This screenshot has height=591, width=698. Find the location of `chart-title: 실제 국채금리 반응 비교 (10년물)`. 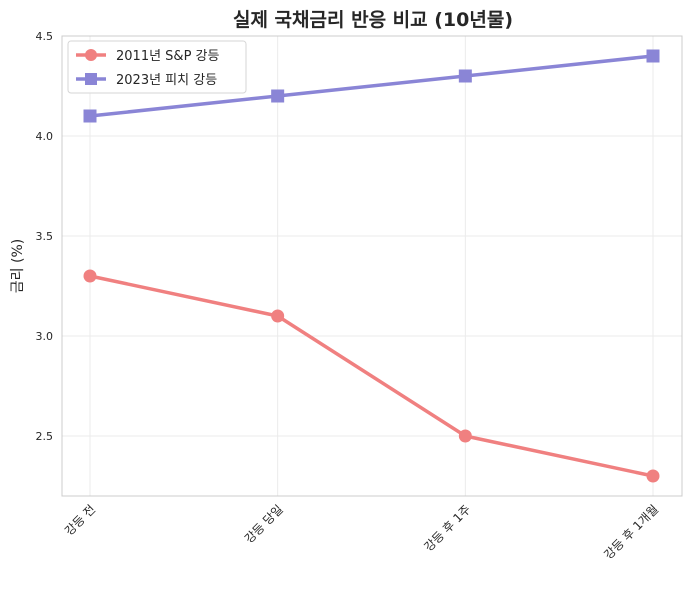

chart-title: 실제 국채금리 반응 비교 (10년물) is located at coordinates (373, 20).